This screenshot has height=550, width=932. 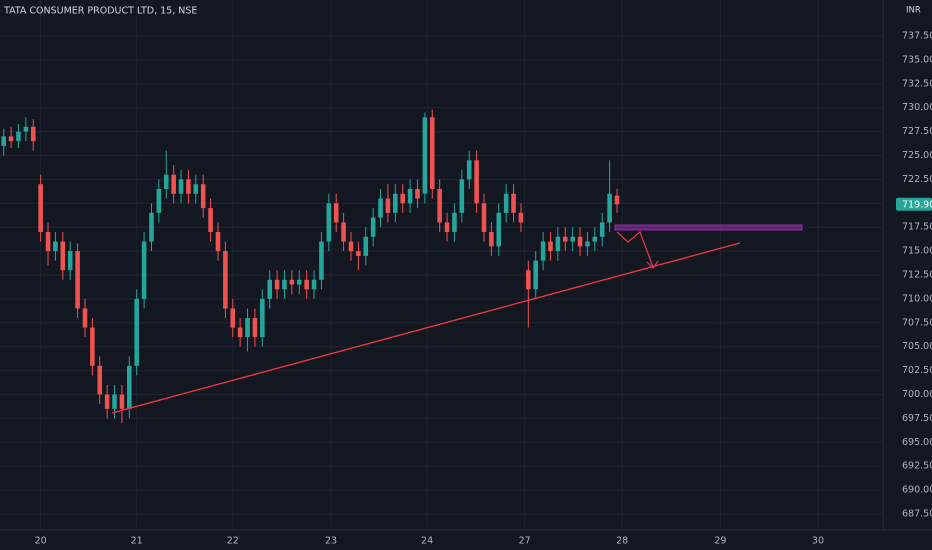 What do you see at coordinates (917, 442) in the screenshot?
I see `y-tick-label: 695.00` at bounding box center [917, 442].